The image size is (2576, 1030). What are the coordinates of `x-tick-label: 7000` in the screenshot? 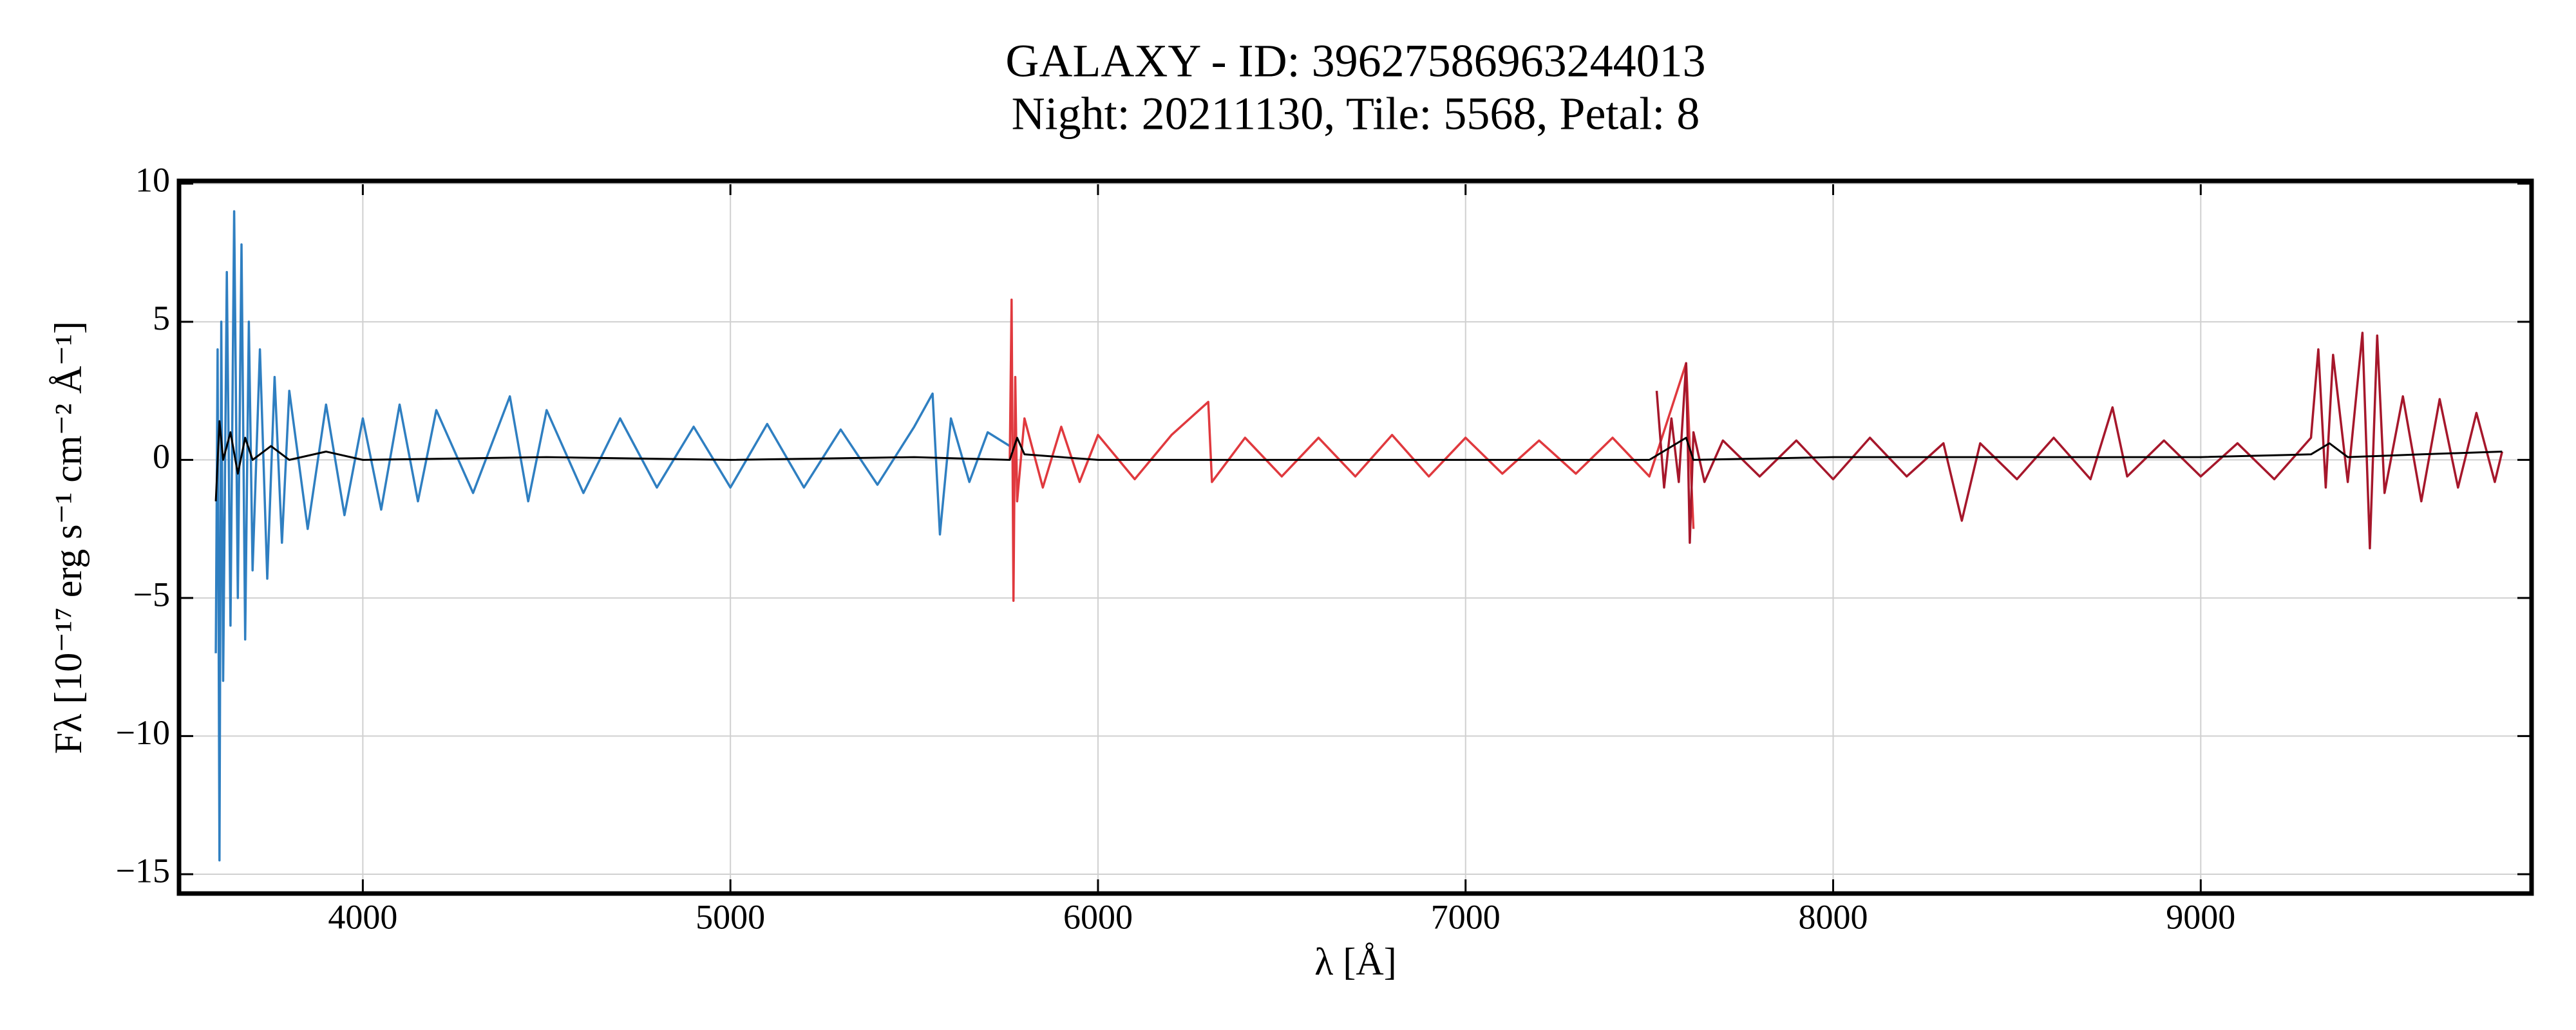 It's located at (1466, 916).